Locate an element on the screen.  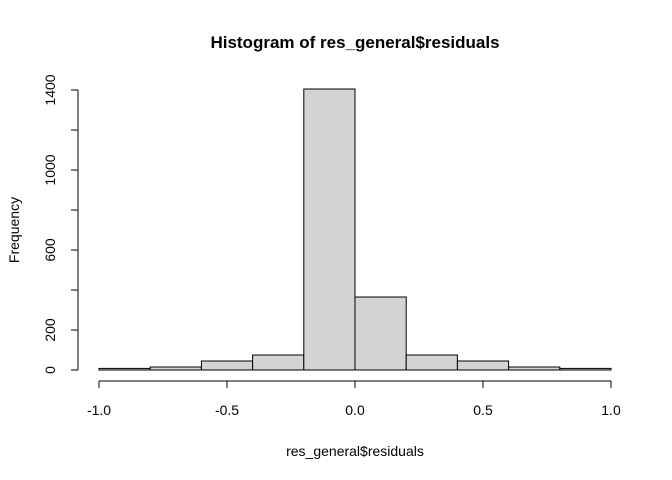
x-tick-label: 1.0 is located at coordinates (611, 410).